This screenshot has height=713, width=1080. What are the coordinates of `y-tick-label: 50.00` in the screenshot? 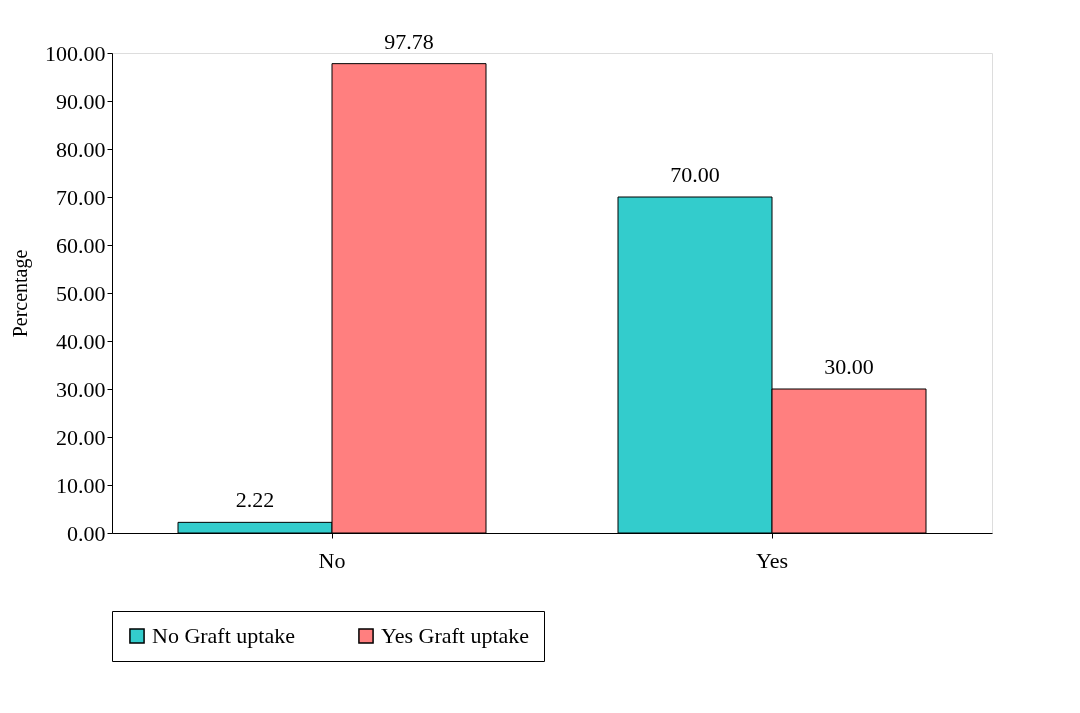 It's located at (81, 293).